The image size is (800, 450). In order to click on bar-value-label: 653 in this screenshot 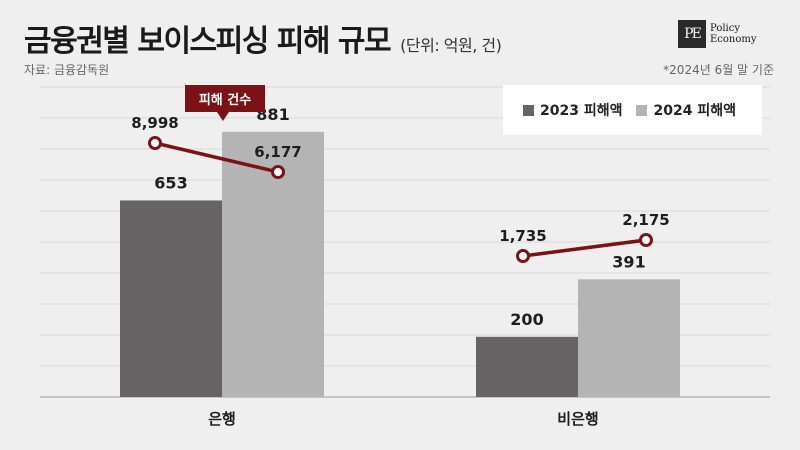, I will do `click(170, 182)`.